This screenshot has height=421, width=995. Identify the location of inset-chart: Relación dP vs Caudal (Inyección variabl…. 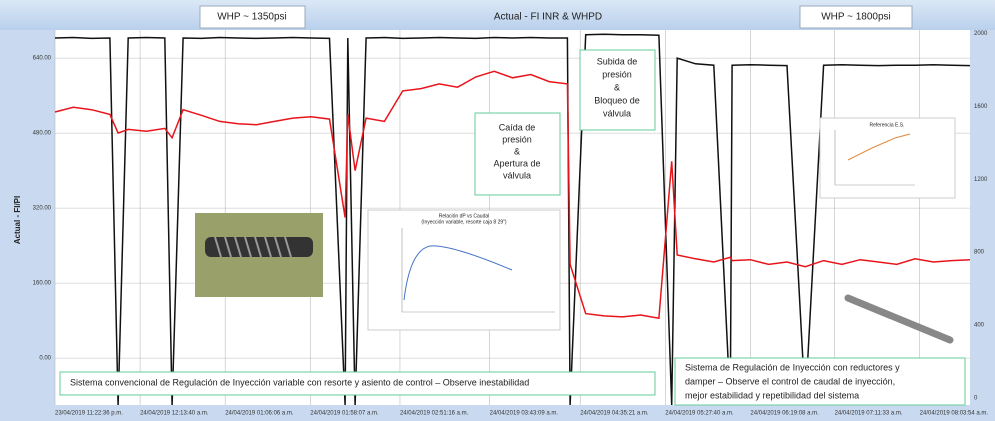
(464, 270).